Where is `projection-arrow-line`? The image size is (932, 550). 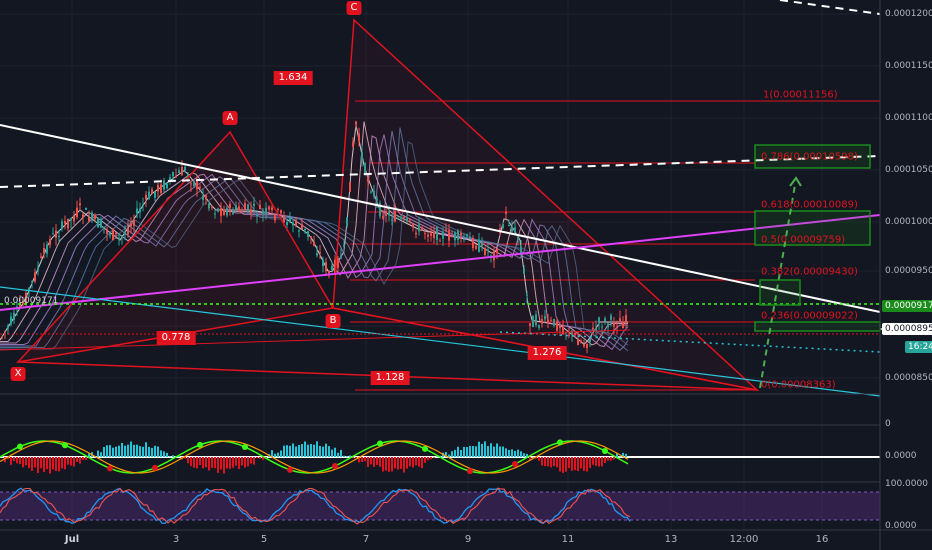 projection-arrow-line is located at coordinates (777, 286).